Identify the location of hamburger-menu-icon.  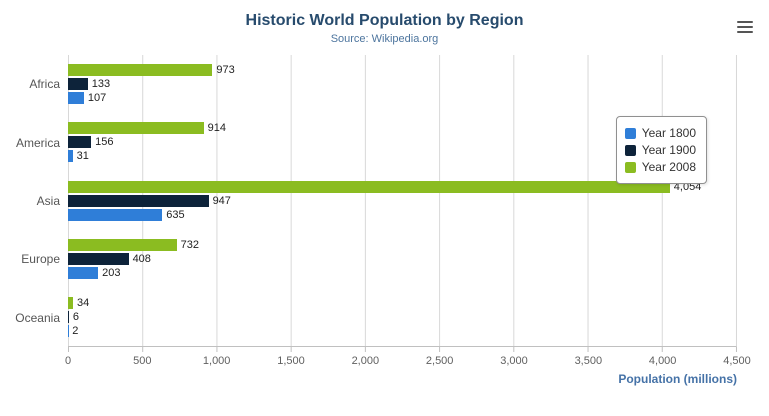
(745, 27).